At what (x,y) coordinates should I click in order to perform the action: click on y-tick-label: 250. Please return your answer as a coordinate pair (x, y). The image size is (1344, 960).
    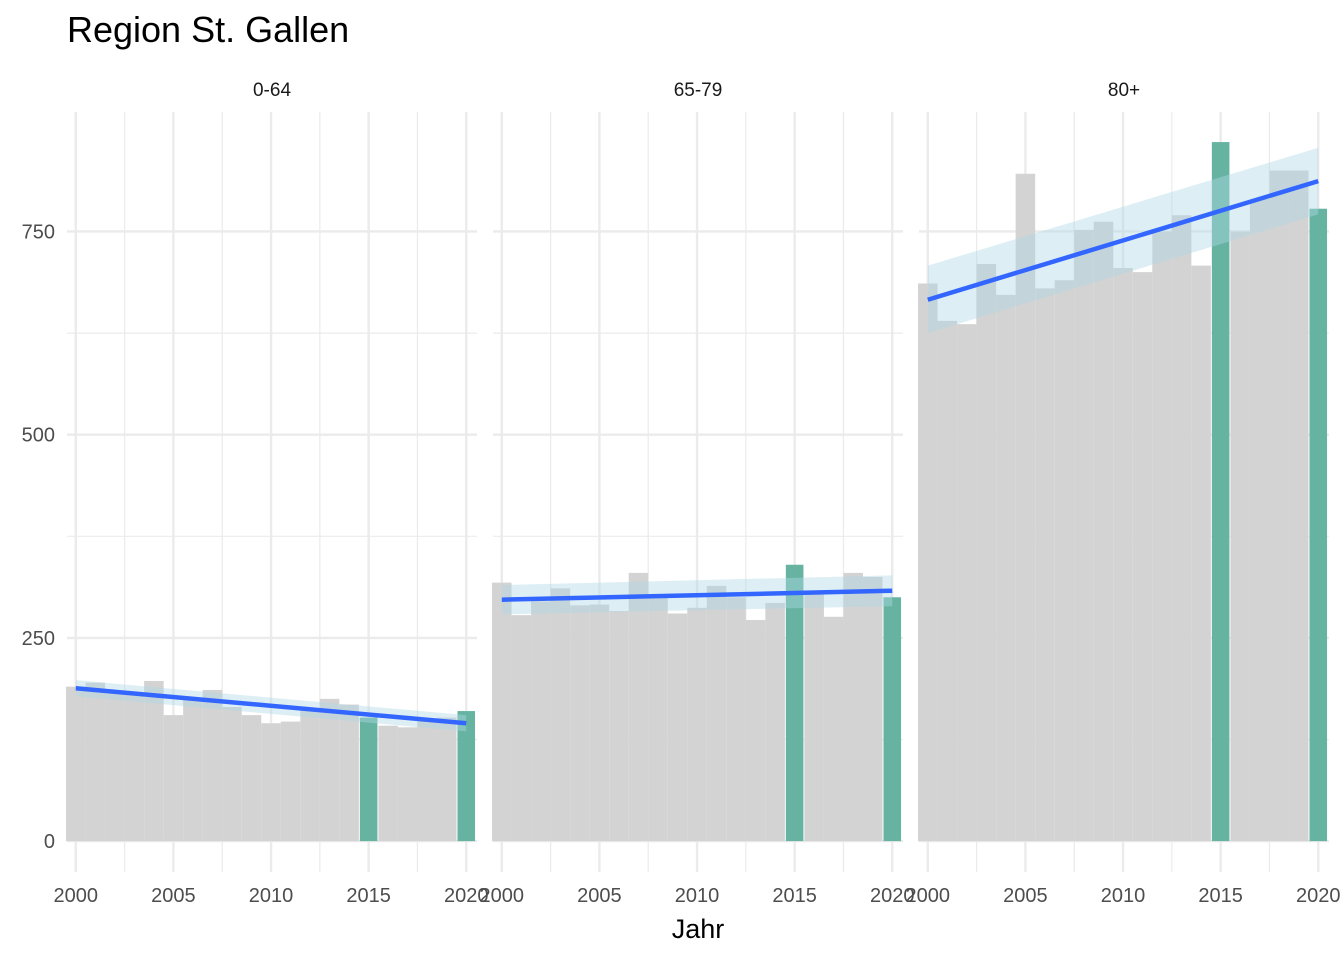
    Looking at the image, I should click on (38, 639).